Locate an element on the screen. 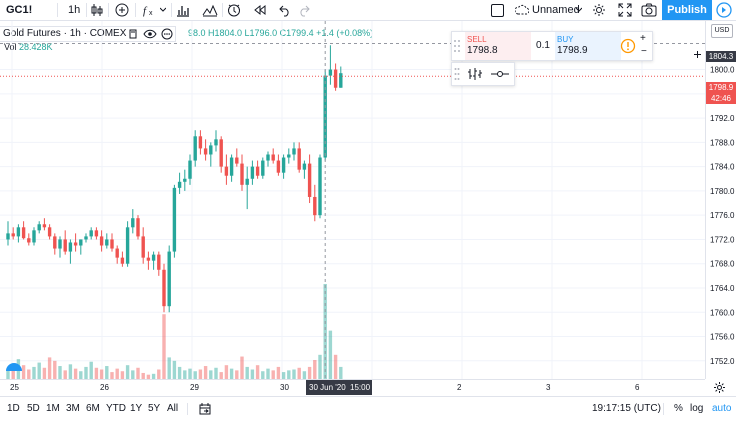 The height and width of the screenshot is (422, 736). redo-icon is located at coordinates (304, 14).